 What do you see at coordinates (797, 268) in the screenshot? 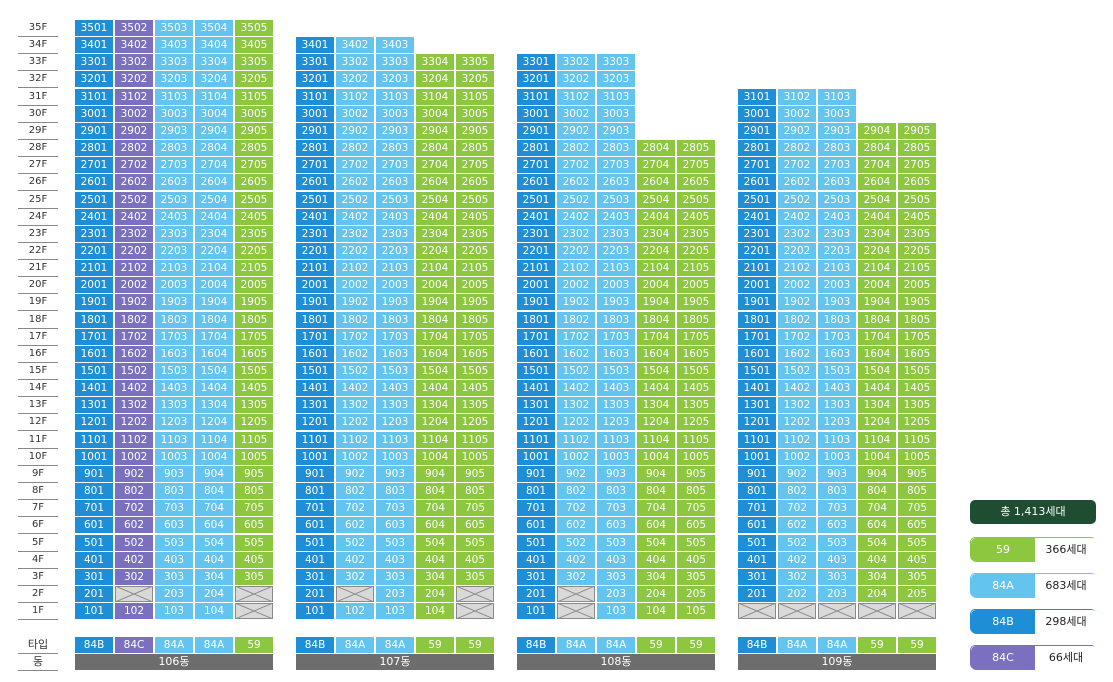
I see `unit-cell: 2102` at bounding box center [797, 268].